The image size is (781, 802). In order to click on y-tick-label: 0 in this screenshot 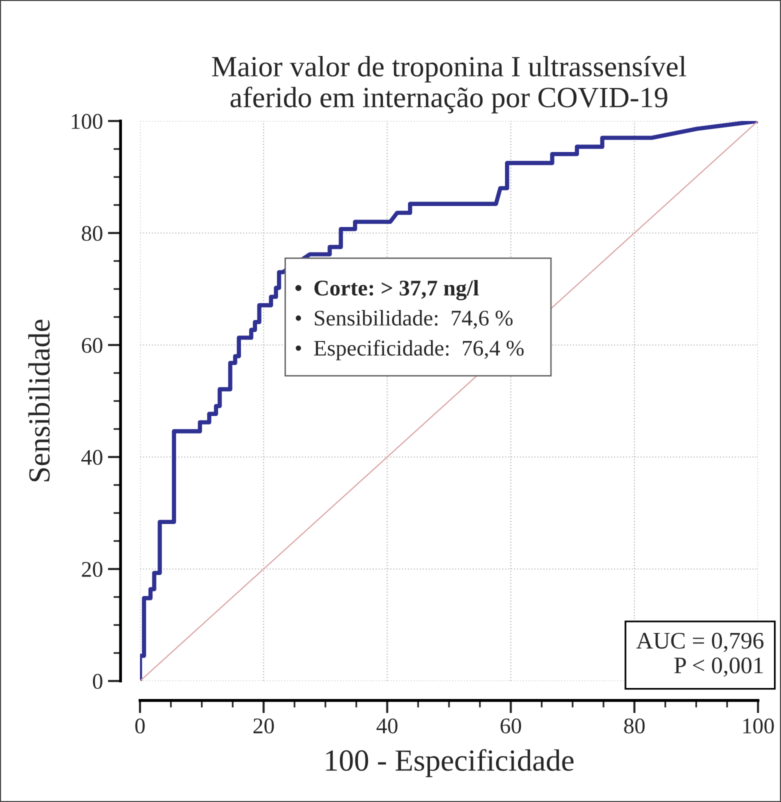, I will do `click(97, 681)`.